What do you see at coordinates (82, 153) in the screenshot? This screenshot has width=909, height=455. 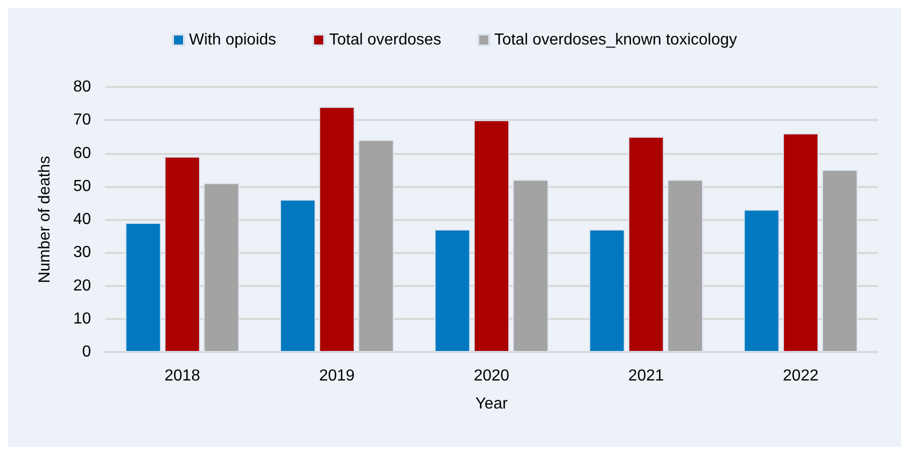 I see `y-tick-label: 60` at bounding box center [82, 153].